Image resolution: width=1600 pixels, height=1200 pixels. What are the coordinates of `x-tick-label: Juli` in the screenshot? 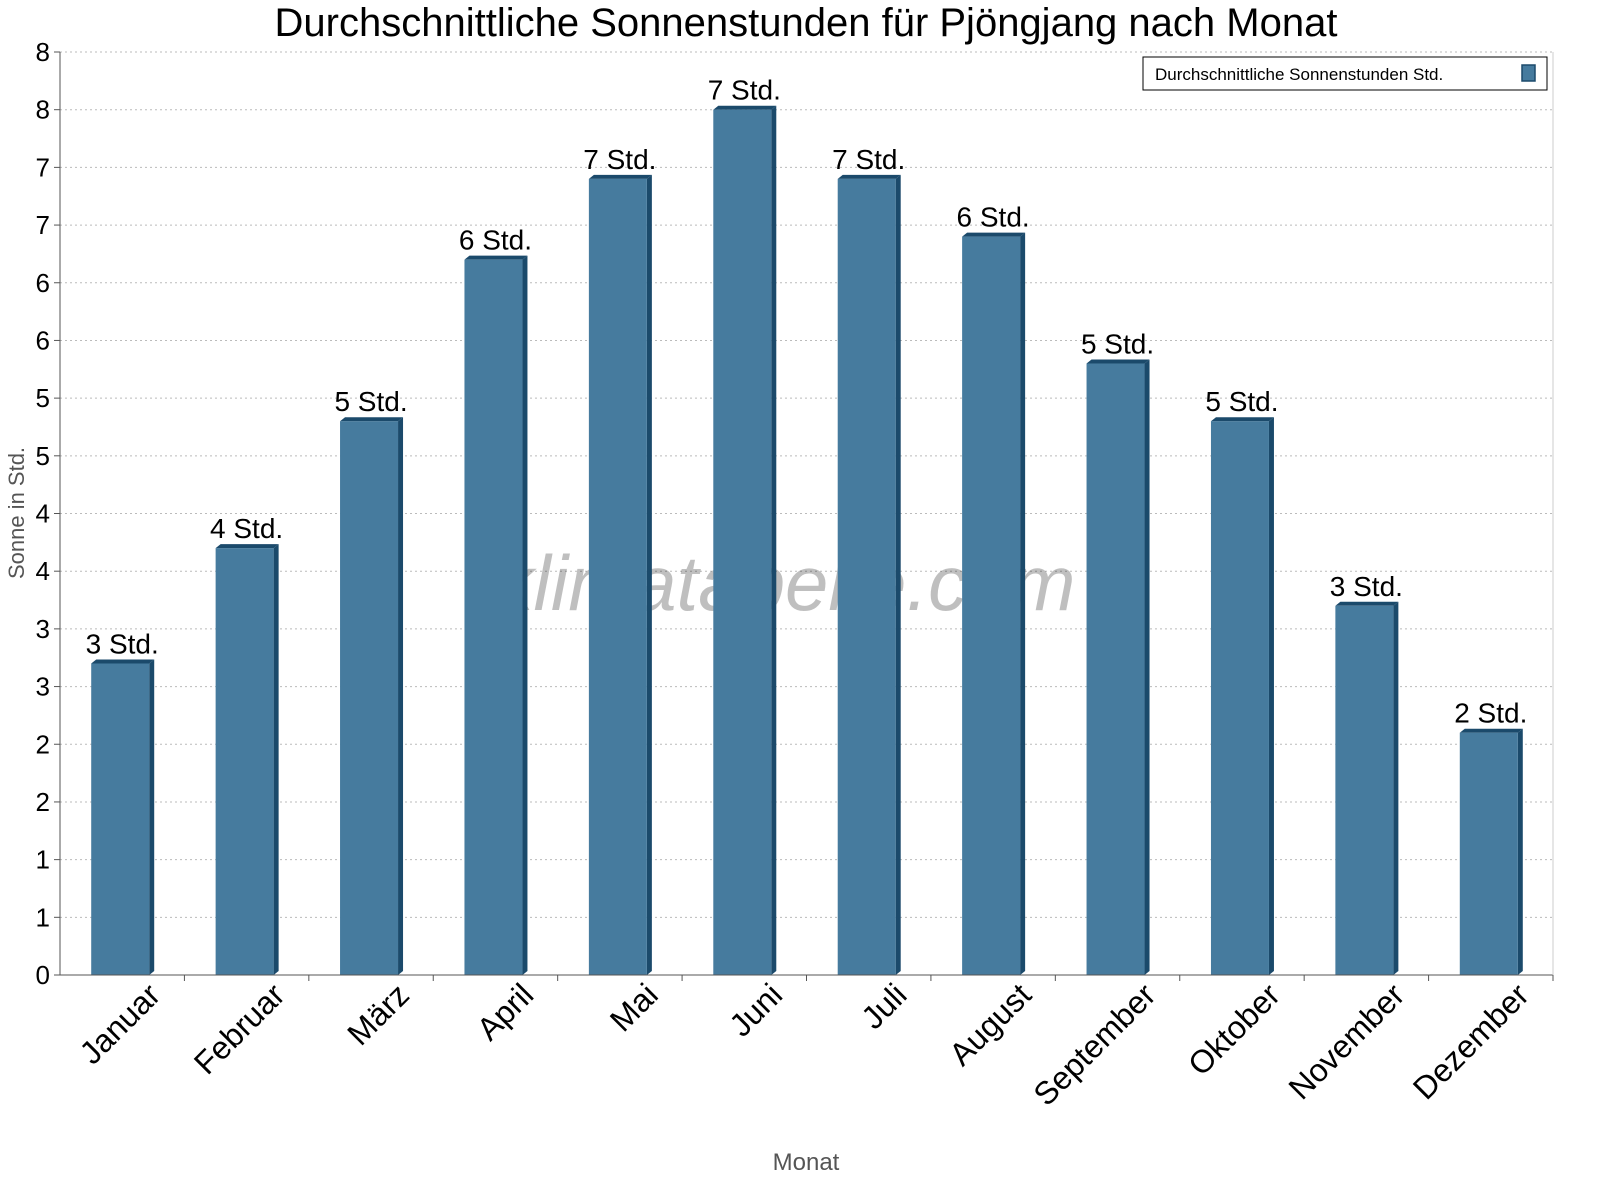 It's located at (883, 1005).